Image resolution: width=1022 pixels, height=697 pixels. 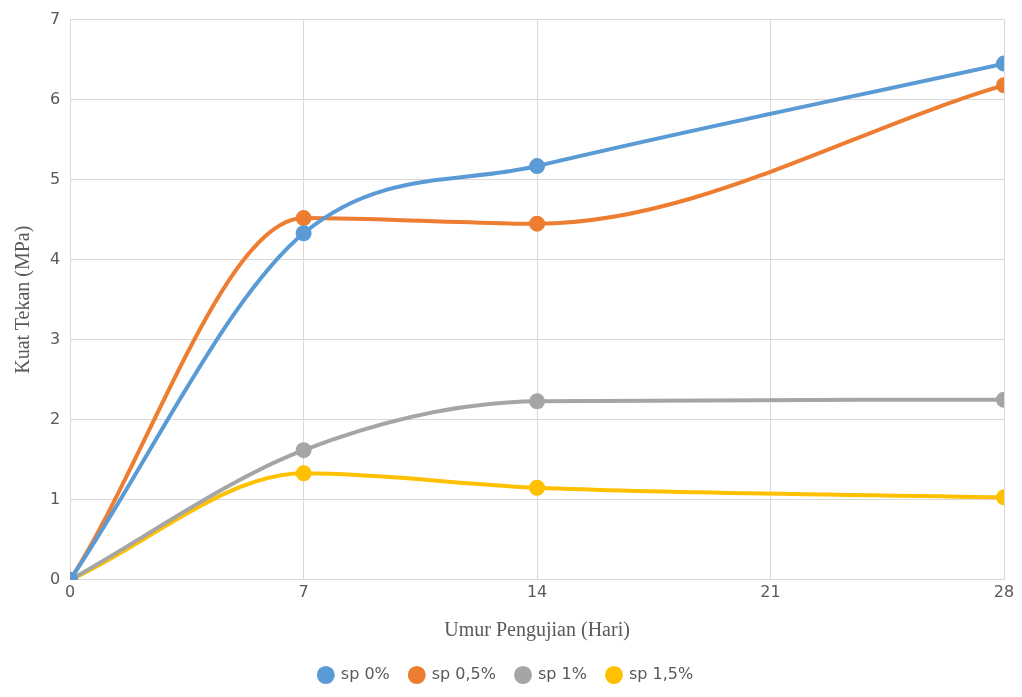 What do you see at coordinates (562, 674) in the screenshot?
I see `legend-label: sp 1%` at bounding box center [562, 674].